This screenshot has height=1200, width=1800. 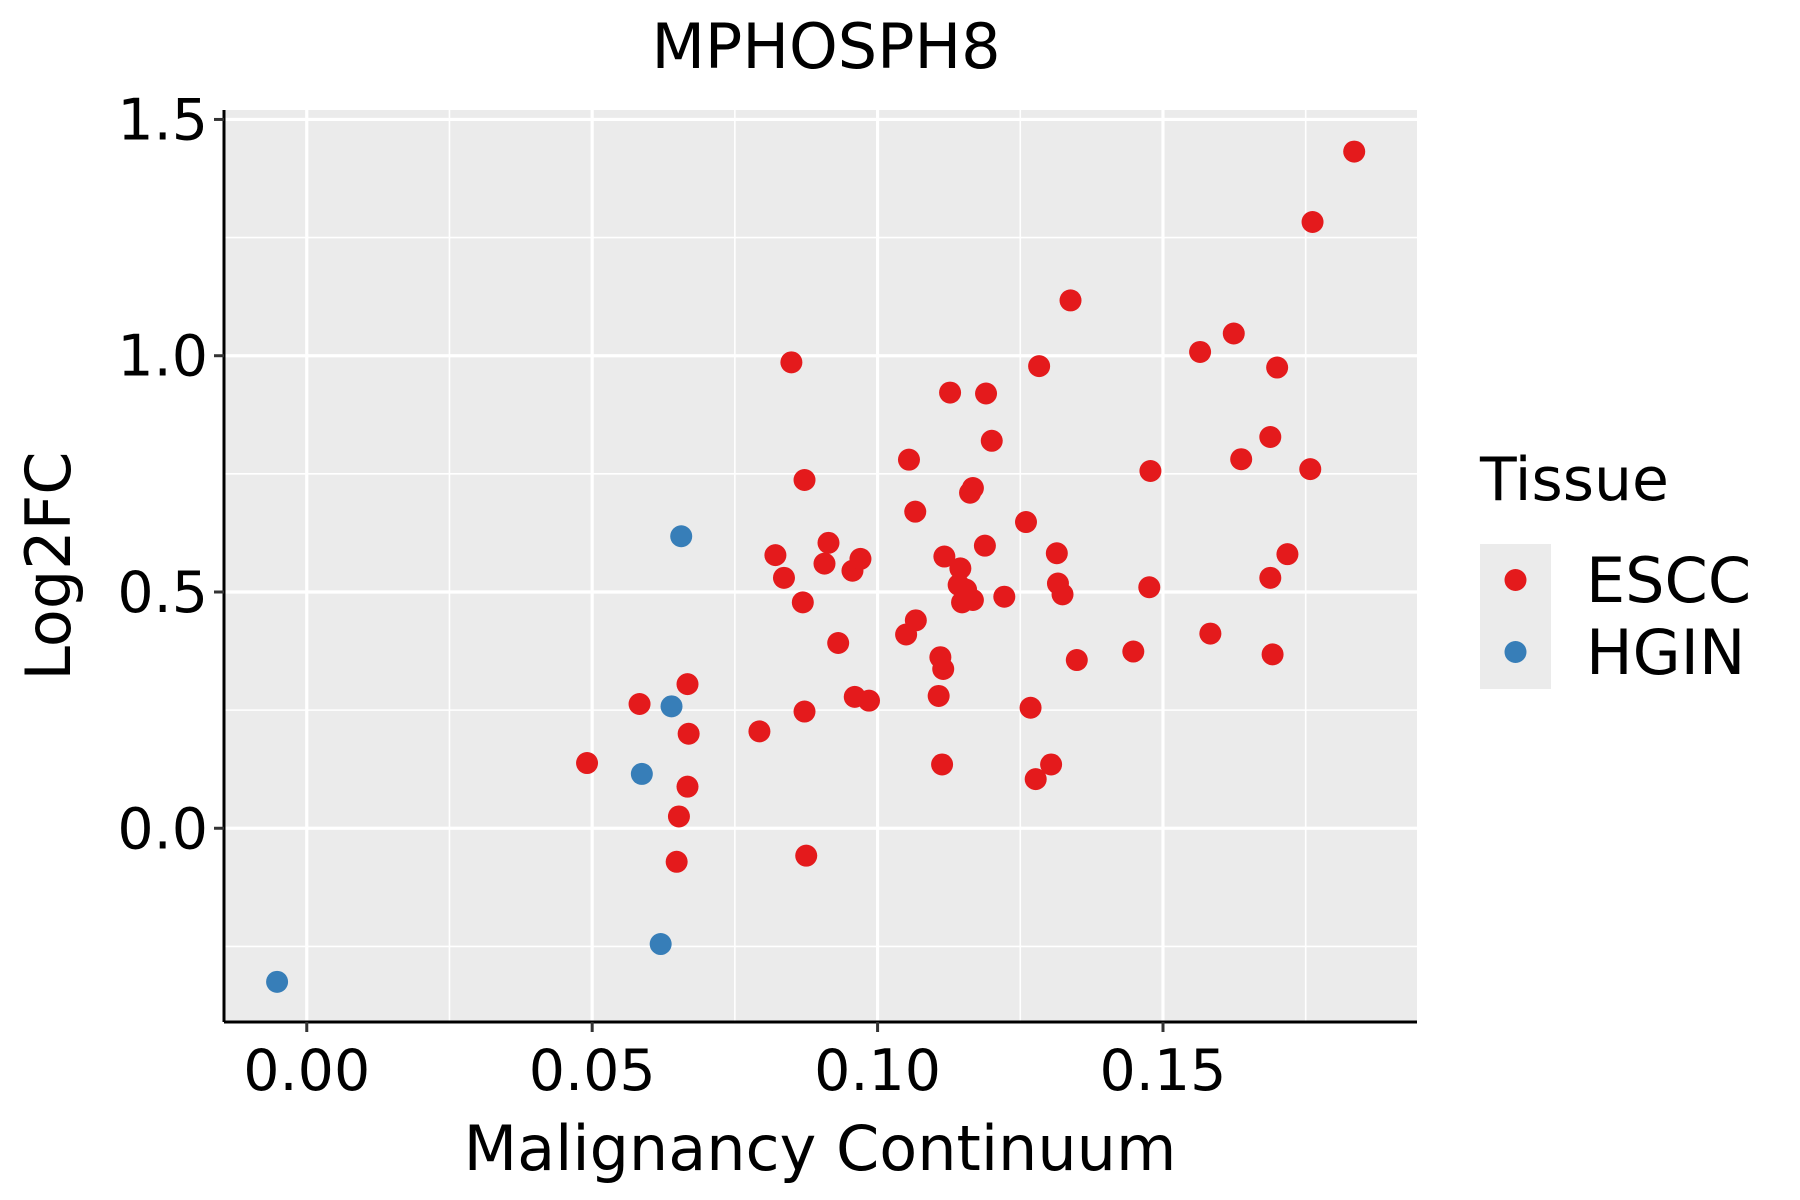 What do you see at coordinates (825, 46) in the screenshot?
I see `chart-title: MPHOSPH8` at bounding box center [825, 46].